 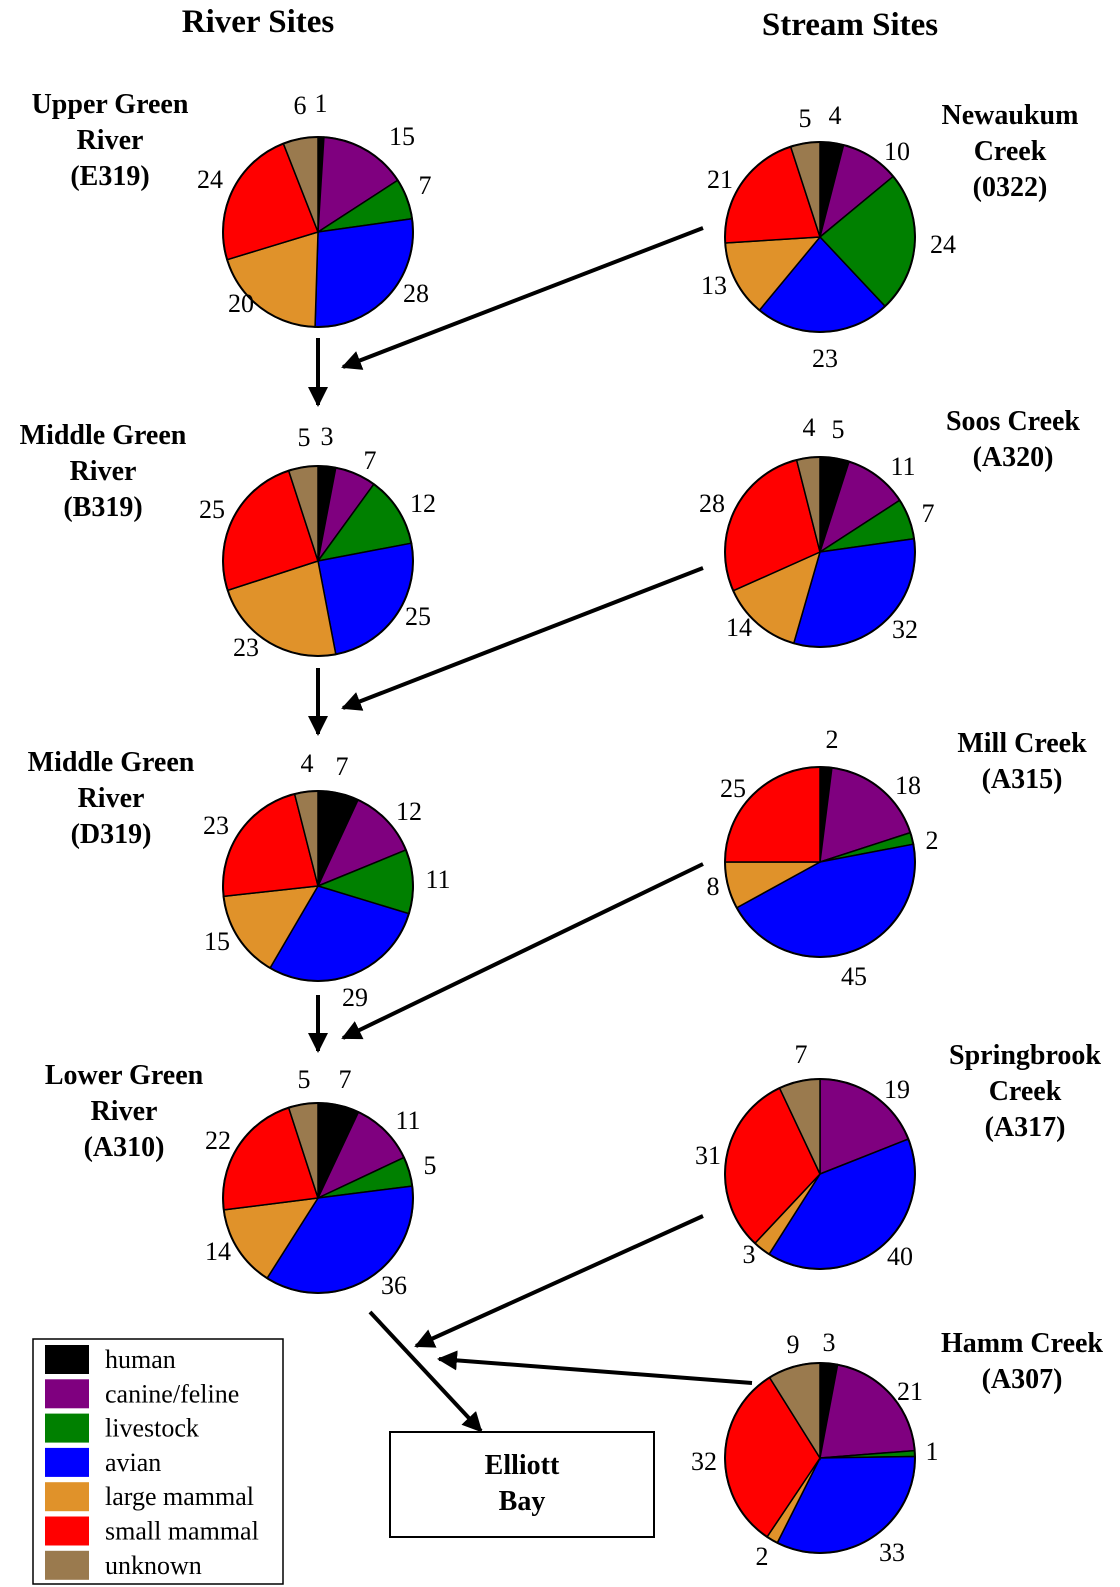 What do you see at coordinates (801, 1054) in the screenshot?
I see `pie-8-label-unknown: 7` at bounding box center [801, 1054].